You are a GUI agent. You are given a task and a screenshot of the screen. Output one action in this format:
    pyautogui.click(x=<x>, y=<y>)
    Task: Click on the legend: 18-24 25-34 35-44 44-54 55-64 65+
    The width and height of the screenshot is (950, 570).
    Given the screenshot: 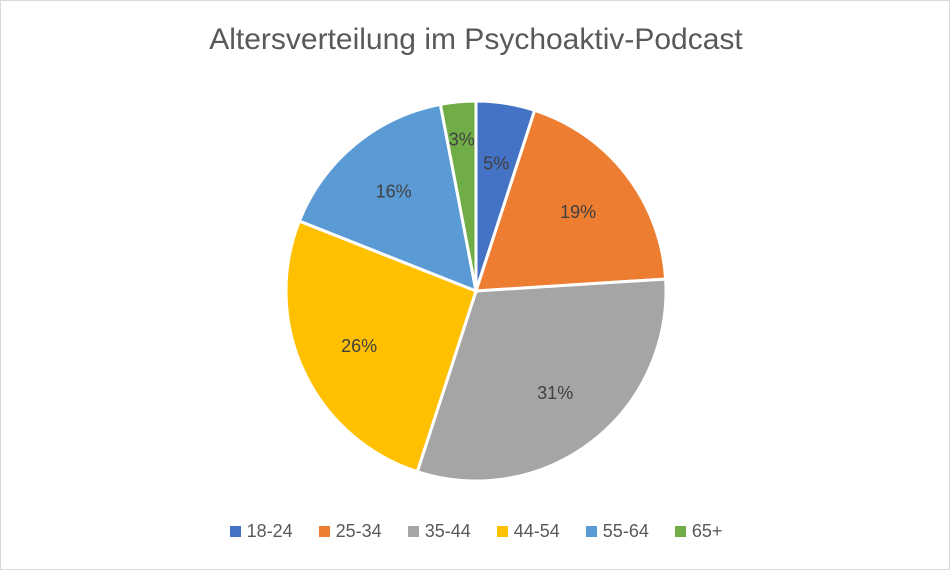 What is the action you would take?
    pyautogui.click(x=475, y=531)
    